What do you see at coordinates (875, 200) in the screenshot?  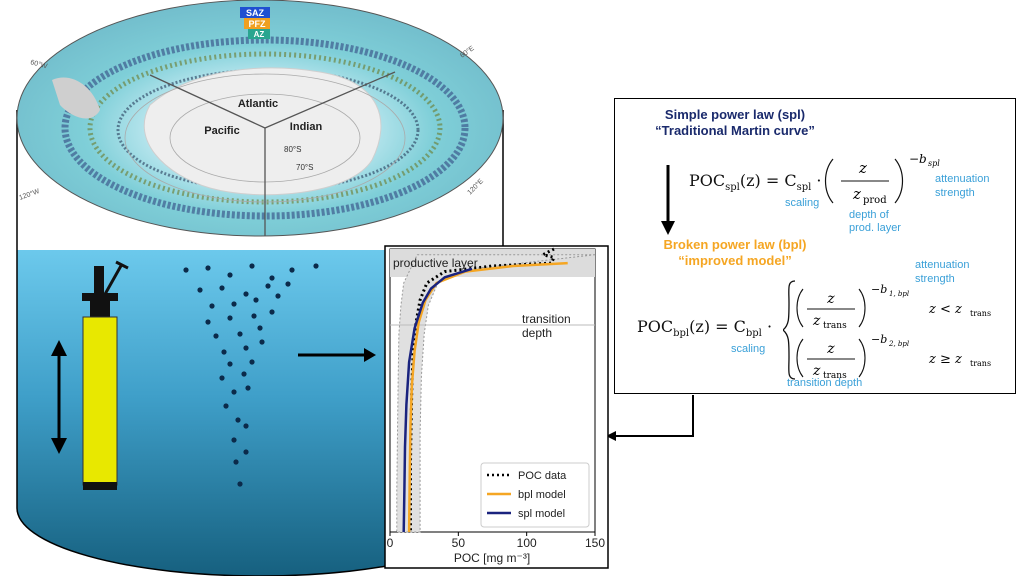 I see `svg-text: prod` at bounding box center [875, 200].